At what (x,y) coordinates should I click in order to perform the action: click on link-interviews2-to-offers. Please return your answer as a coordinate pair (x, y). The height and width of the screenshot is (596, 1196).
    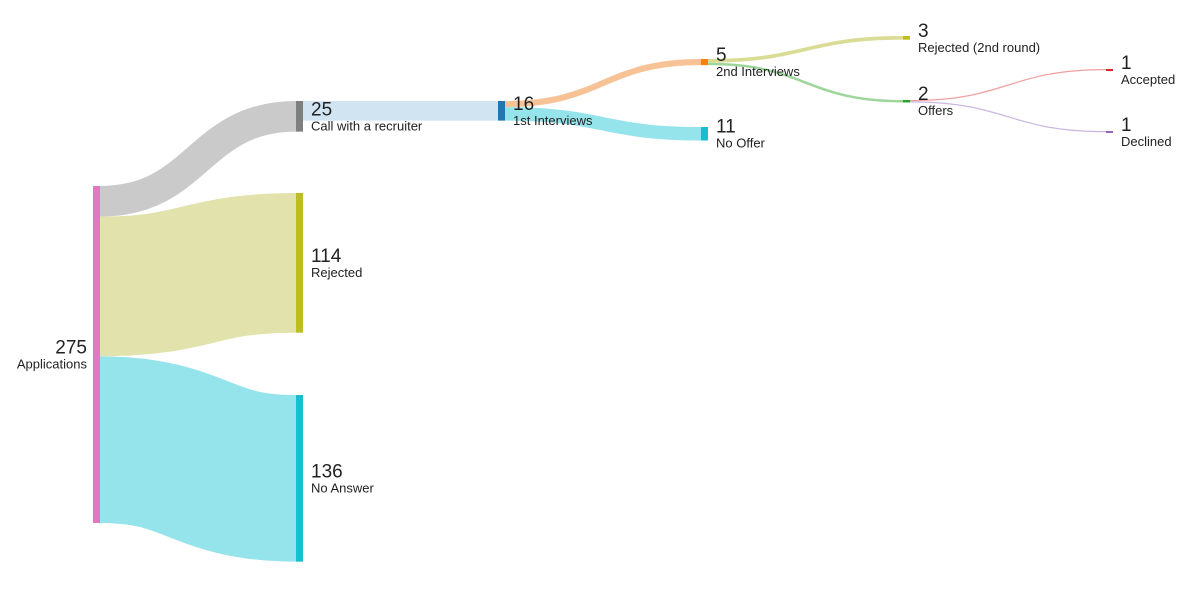
    Looking at the image, I should click on (805, 82).